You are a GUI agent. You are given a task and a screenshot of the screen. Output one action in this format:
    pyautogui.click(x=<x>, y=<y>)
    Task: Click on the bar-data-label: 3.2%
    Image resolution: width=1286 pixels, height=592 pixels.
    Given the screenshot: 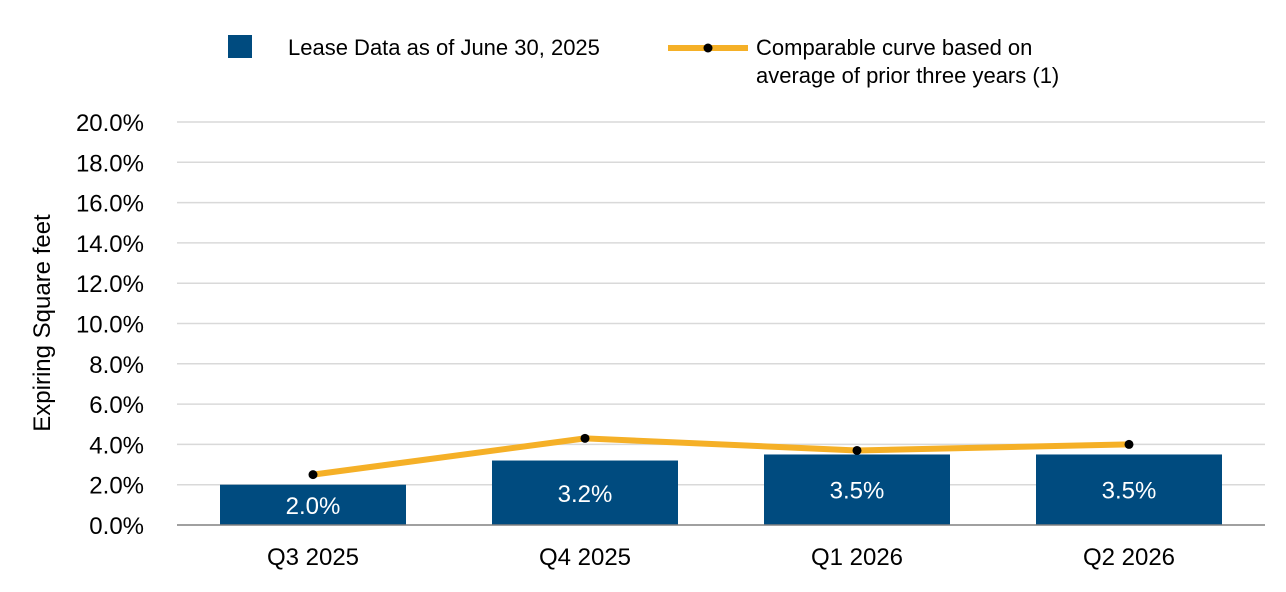 What is the action you would take?
    pyautogui.click(x=585, y=494)
    